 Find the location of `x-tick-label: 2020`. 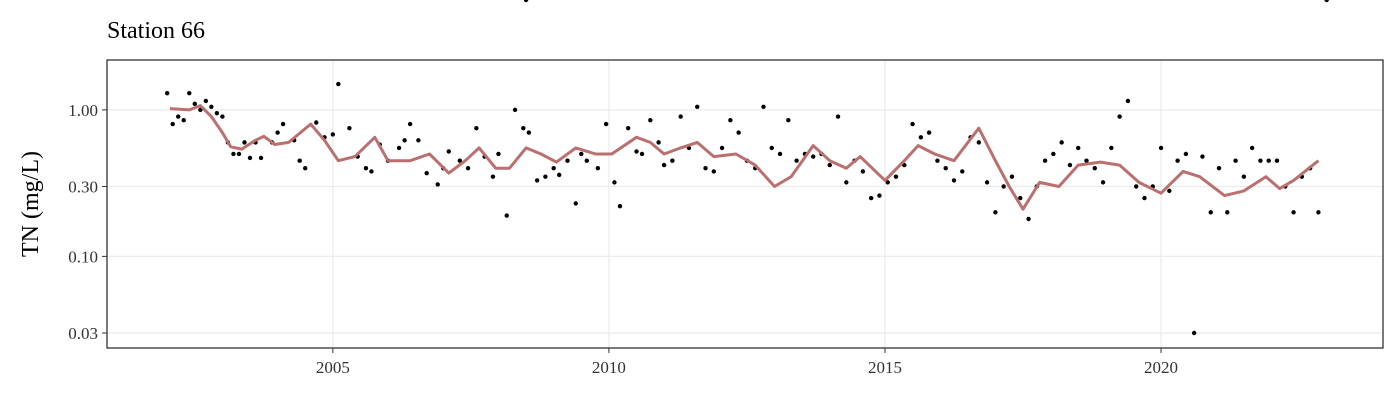

x-tick-label: 2020 is located at coordinates (1161, 367).